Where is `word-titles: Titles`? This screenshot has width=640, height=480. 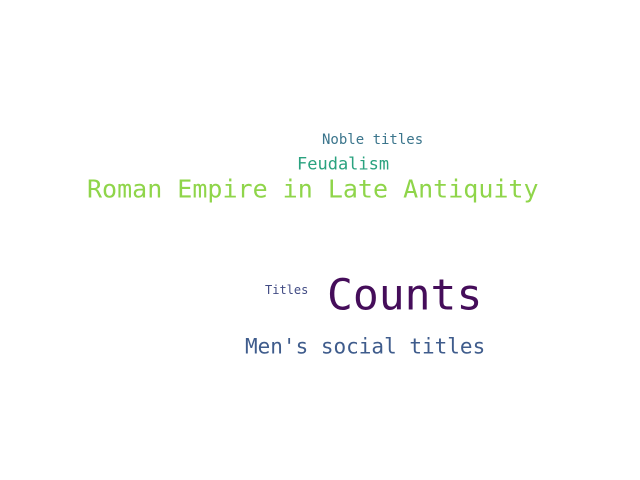
word-titles: Titles is located at coordinates (287, 290).